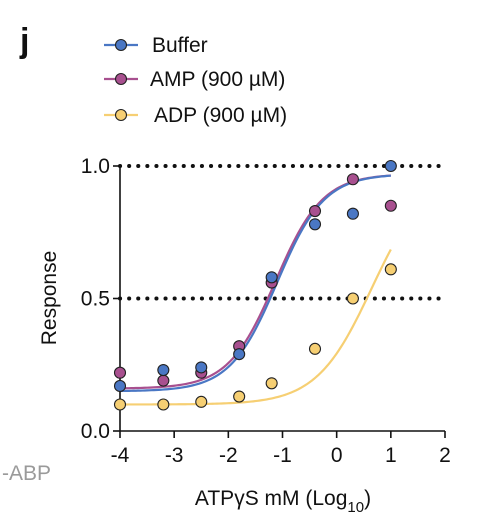  What do you see at coordinates (120, 455) in the screenshot?
I see `x-tick-label: -4` at bounding box center [120, 455].